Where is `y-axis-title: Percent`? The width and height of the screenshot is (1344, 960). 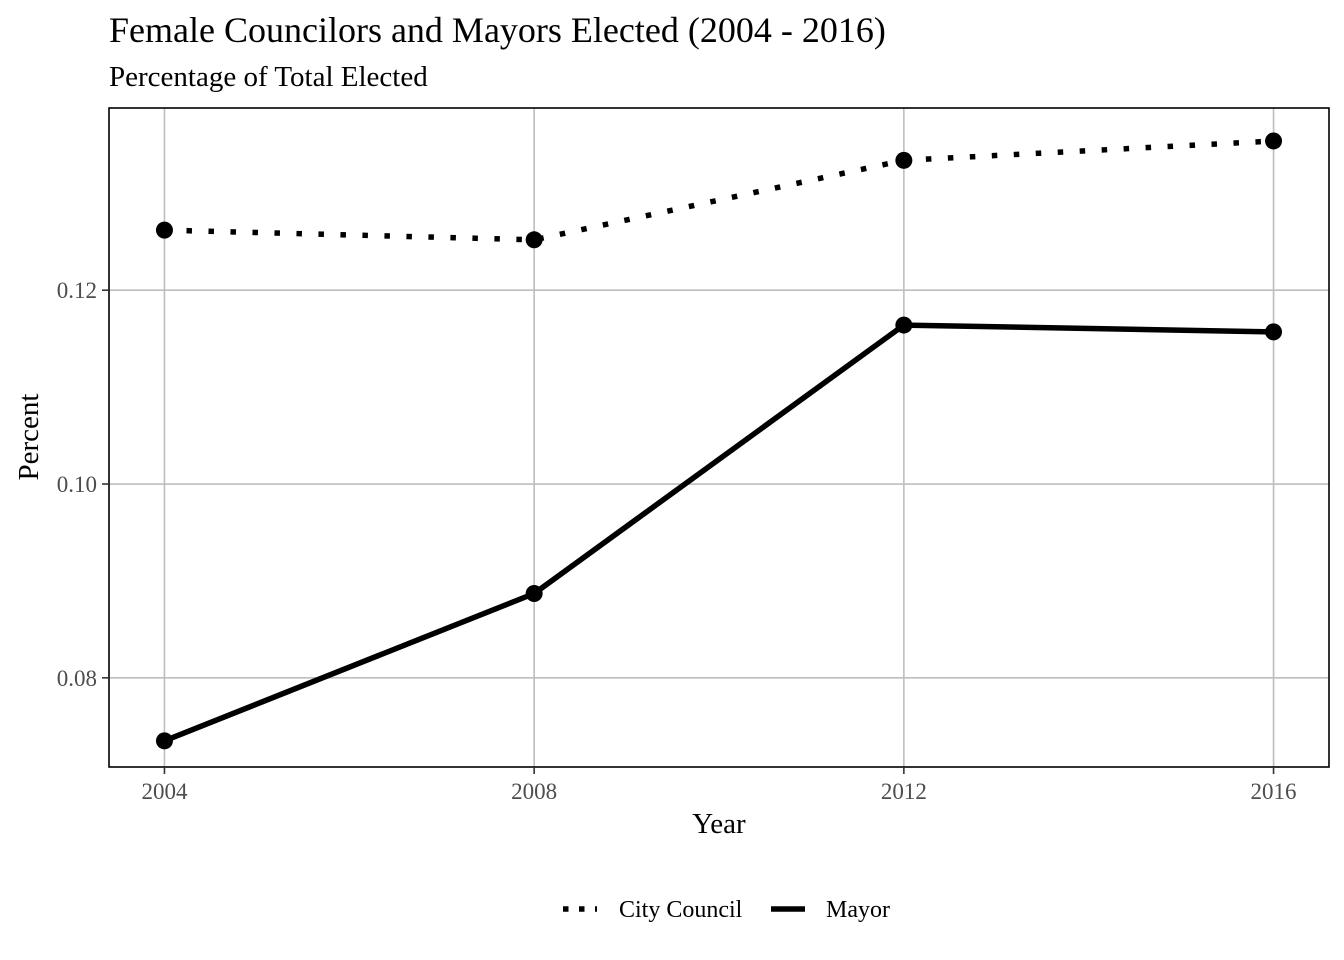
y-axis-title: Percent is located at coordinates (29, 437).